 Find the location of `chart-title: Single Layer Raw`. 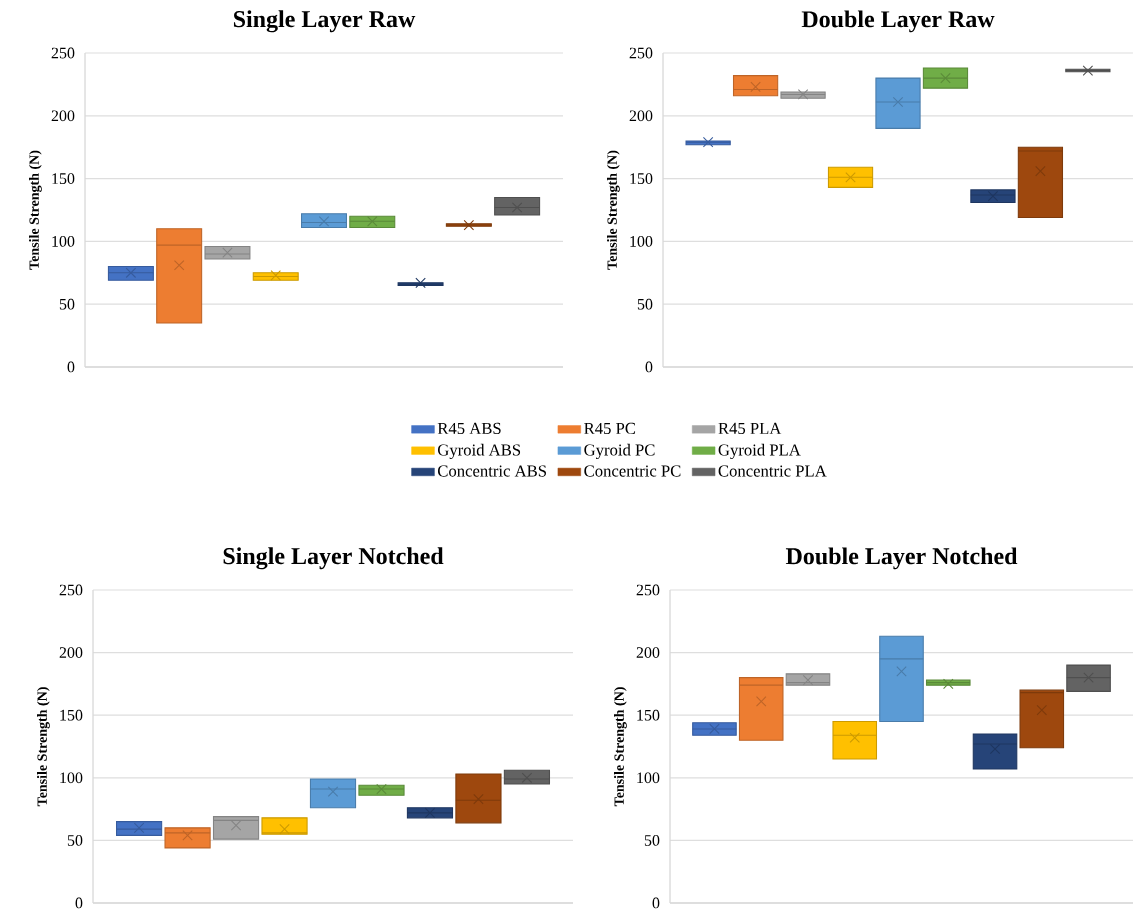

chart-title: Single Layer Raw is located at coordinates (324, 21).